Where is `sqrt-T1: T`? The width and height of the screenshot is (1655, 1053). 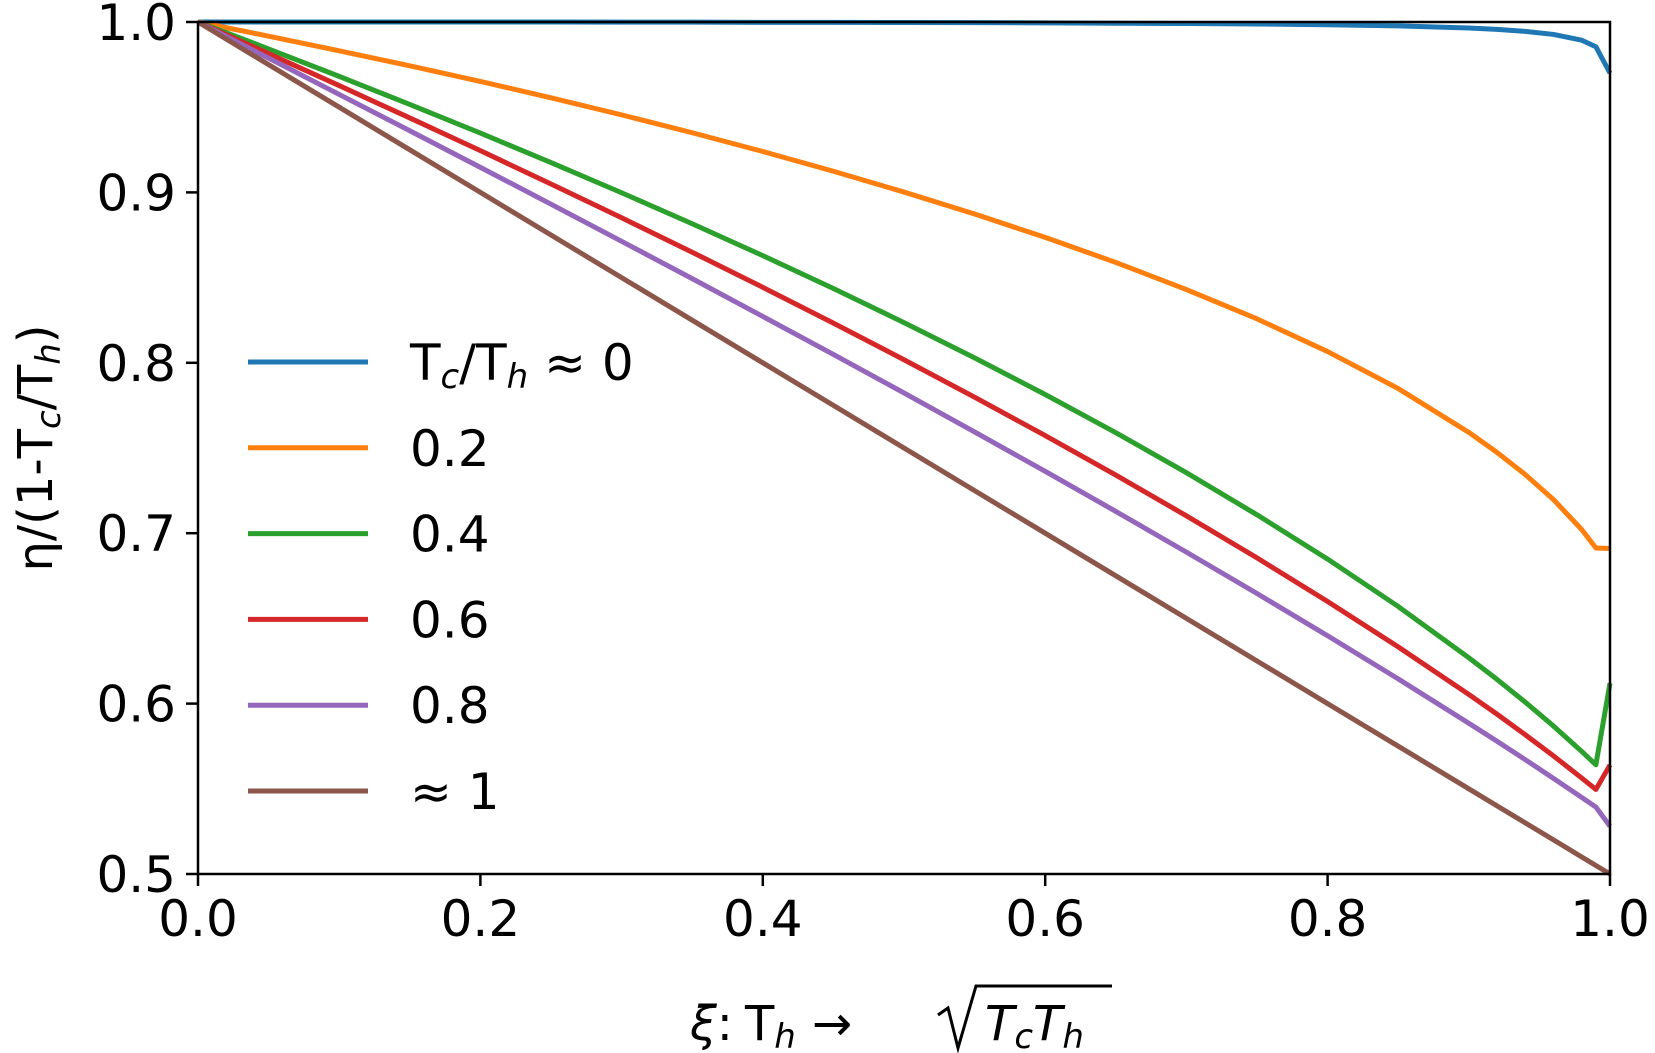 sqrt-T1: T is located at coordinates (1001, 1024).